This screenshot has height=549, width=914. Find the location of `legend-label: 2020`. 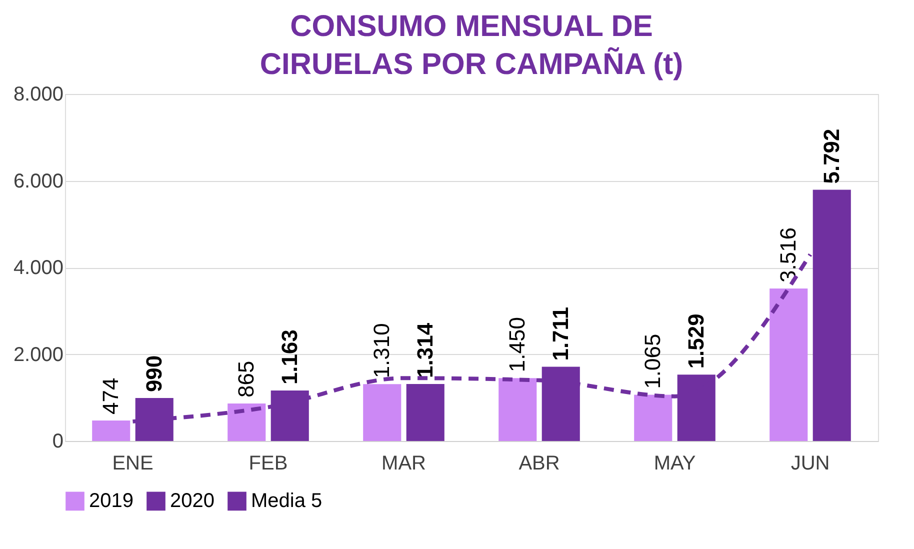

legend-label: 2020 is located at coordinates (192, 501).